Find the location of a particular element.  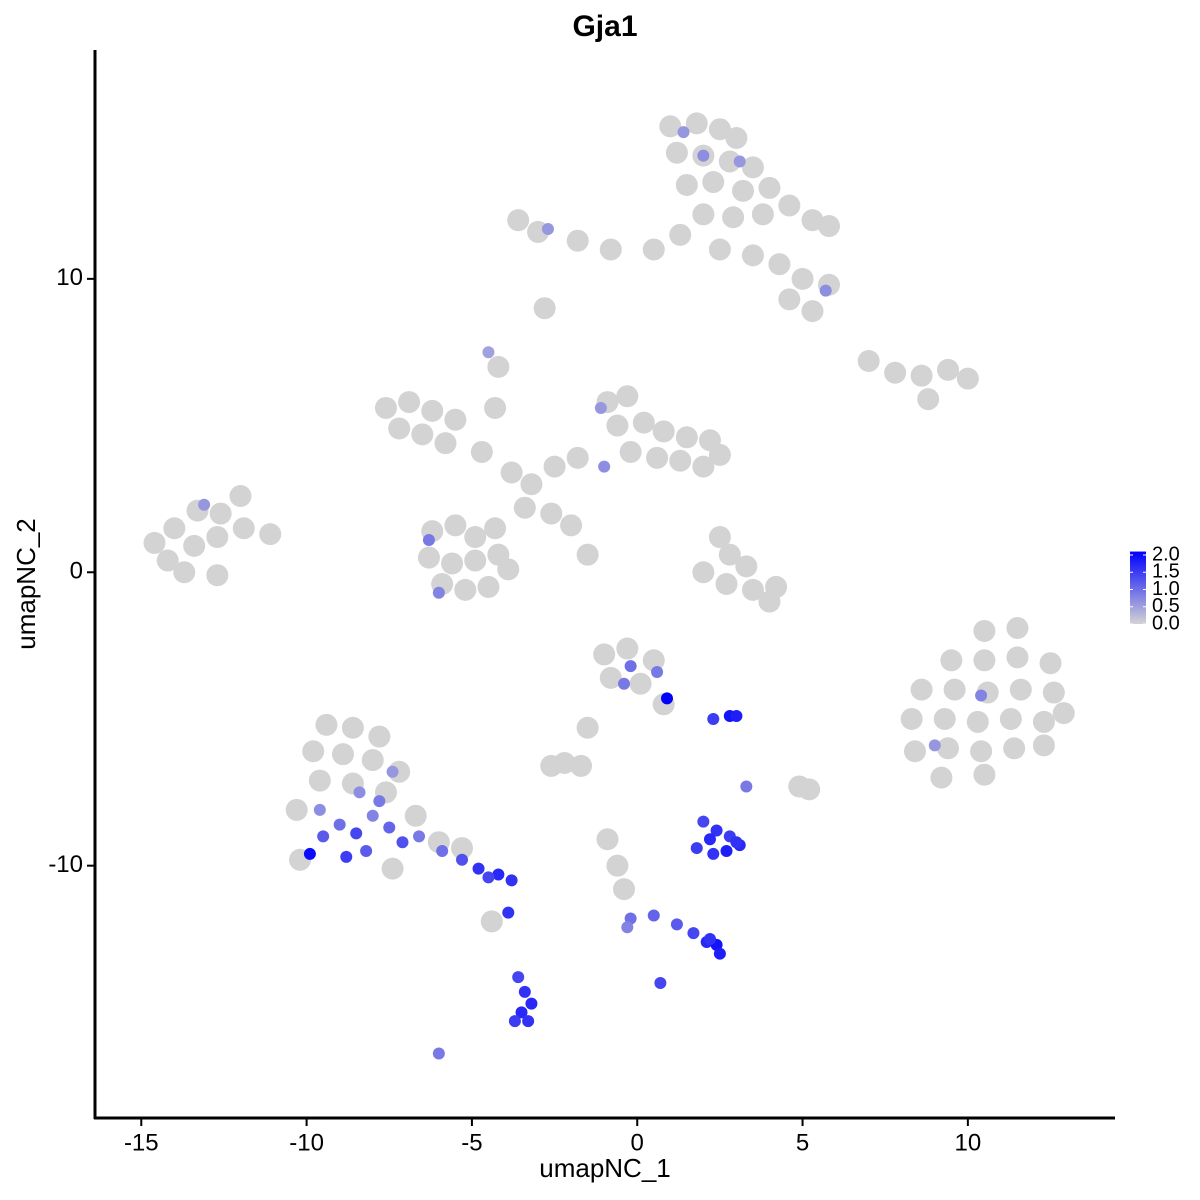

x-tick-label: -15 is located at coordinates (141, 1142).